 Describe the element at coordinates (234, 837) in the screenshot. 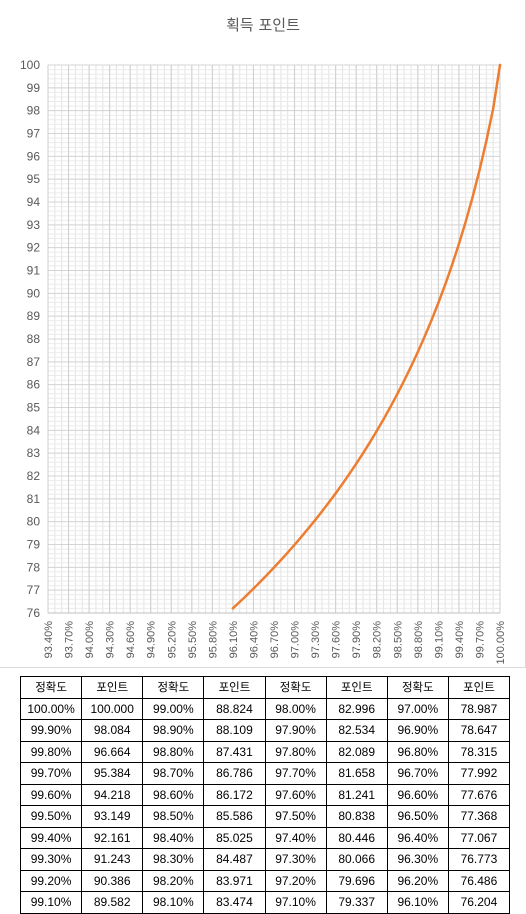

I see `table-cell: 85.025` at that location.